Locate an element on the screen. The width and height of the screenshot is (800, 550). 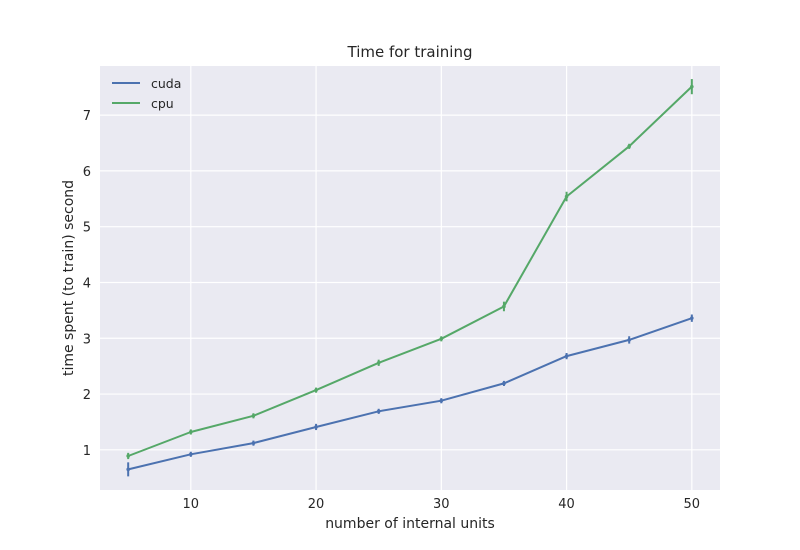
y-tick-label: 5 is located at coordinates (87, 228).